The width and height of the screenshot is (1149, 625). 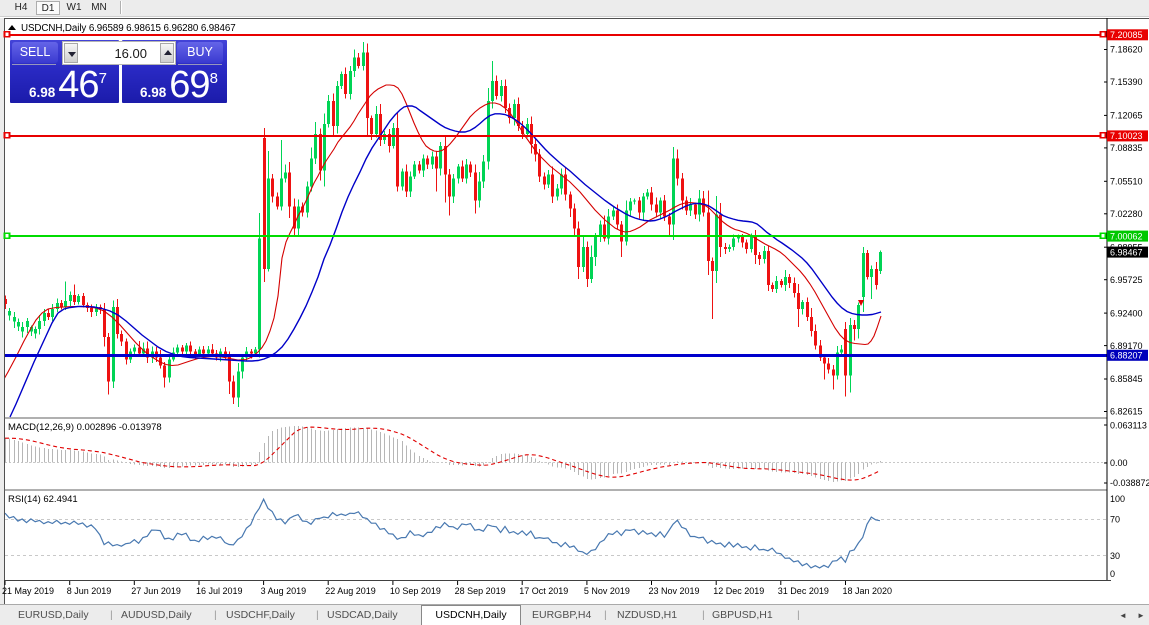 What do you see at coordinates (1126, 148) in the screenshot?
I see `svg-text: 7.08835` at bounding box center [1126, 148].